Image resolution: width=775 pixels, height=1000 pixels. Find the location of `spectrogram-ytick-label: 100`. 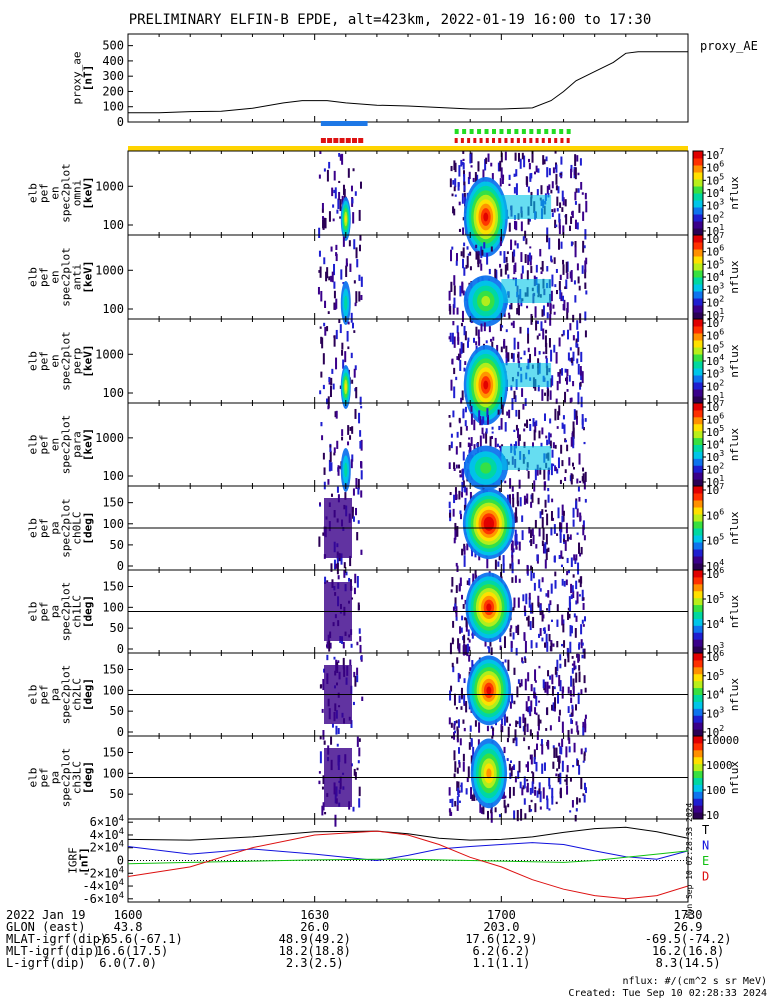

spectrogram-ytick-label: 100 is located at coordinates (113, 773).